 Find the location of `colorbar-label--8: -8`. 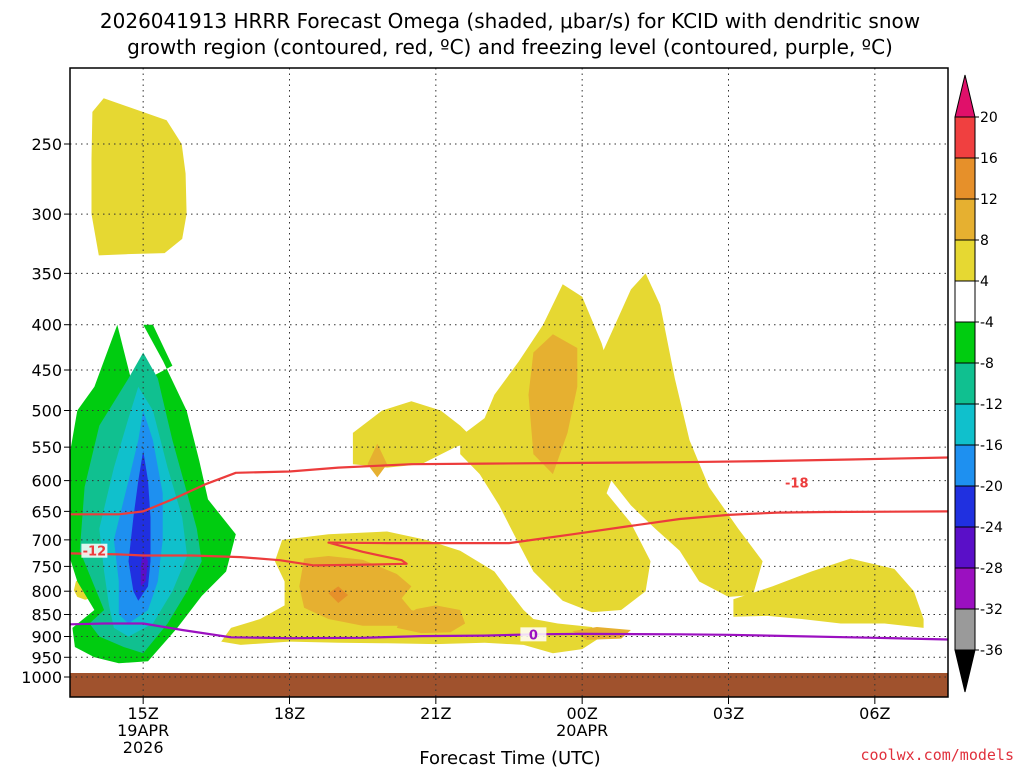

colorbar-label--8: -8 is located at coordinates (987, 364).